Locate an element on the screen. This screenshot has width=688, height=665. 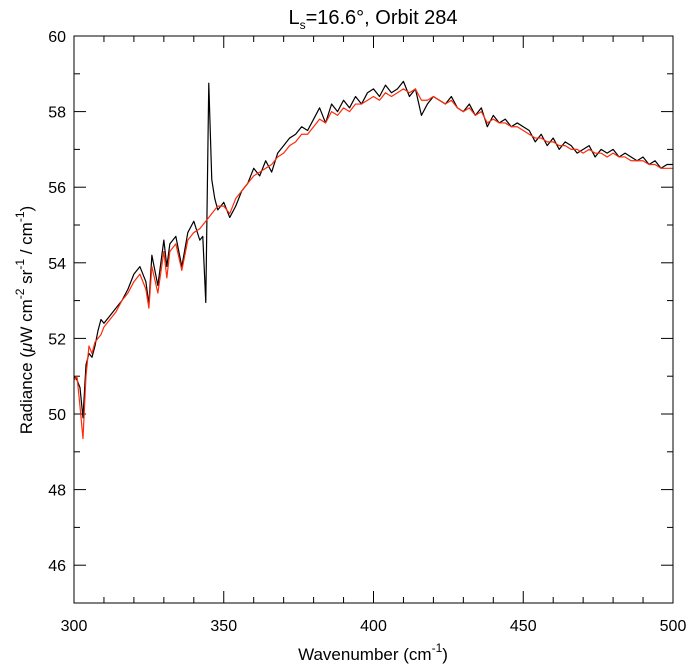
x-tick-label: 350 is located at coordinates (223, 626).